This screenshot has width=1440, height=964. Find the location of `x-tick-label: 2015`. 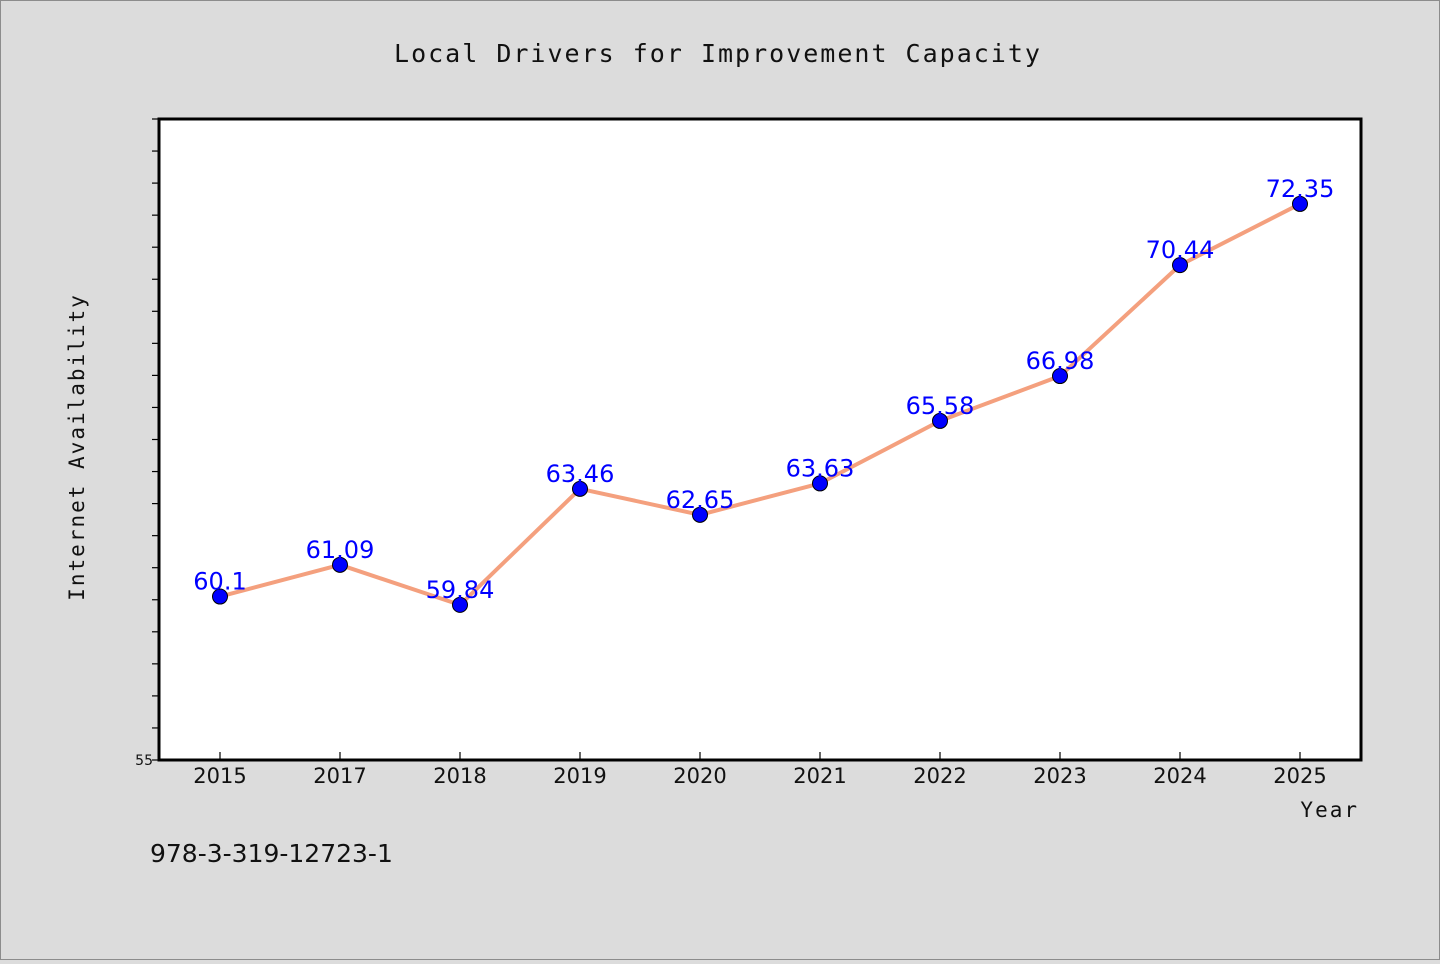

x-tick-label: 2015 is located at coordinates (219, 776).